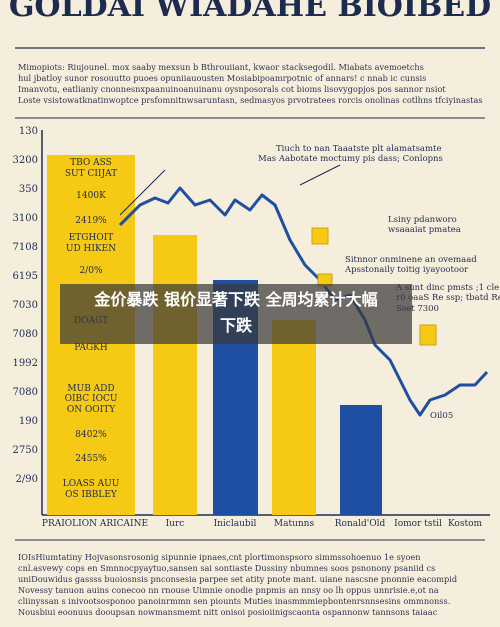 This screenshot has width=500, height=627. I want to click on x-label: Iurc, so click(175, 524).